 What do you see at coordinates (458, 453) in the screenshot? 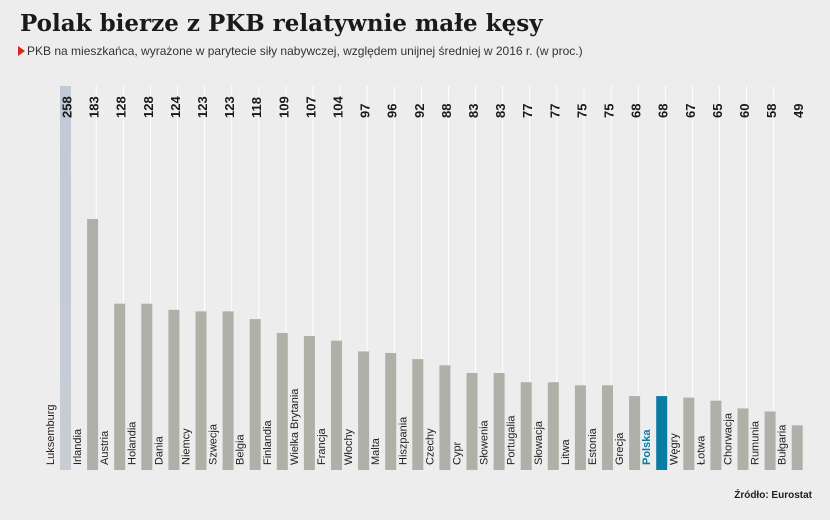
I see `category-label-cypr: Cypr` at bounding box center [458, 453].